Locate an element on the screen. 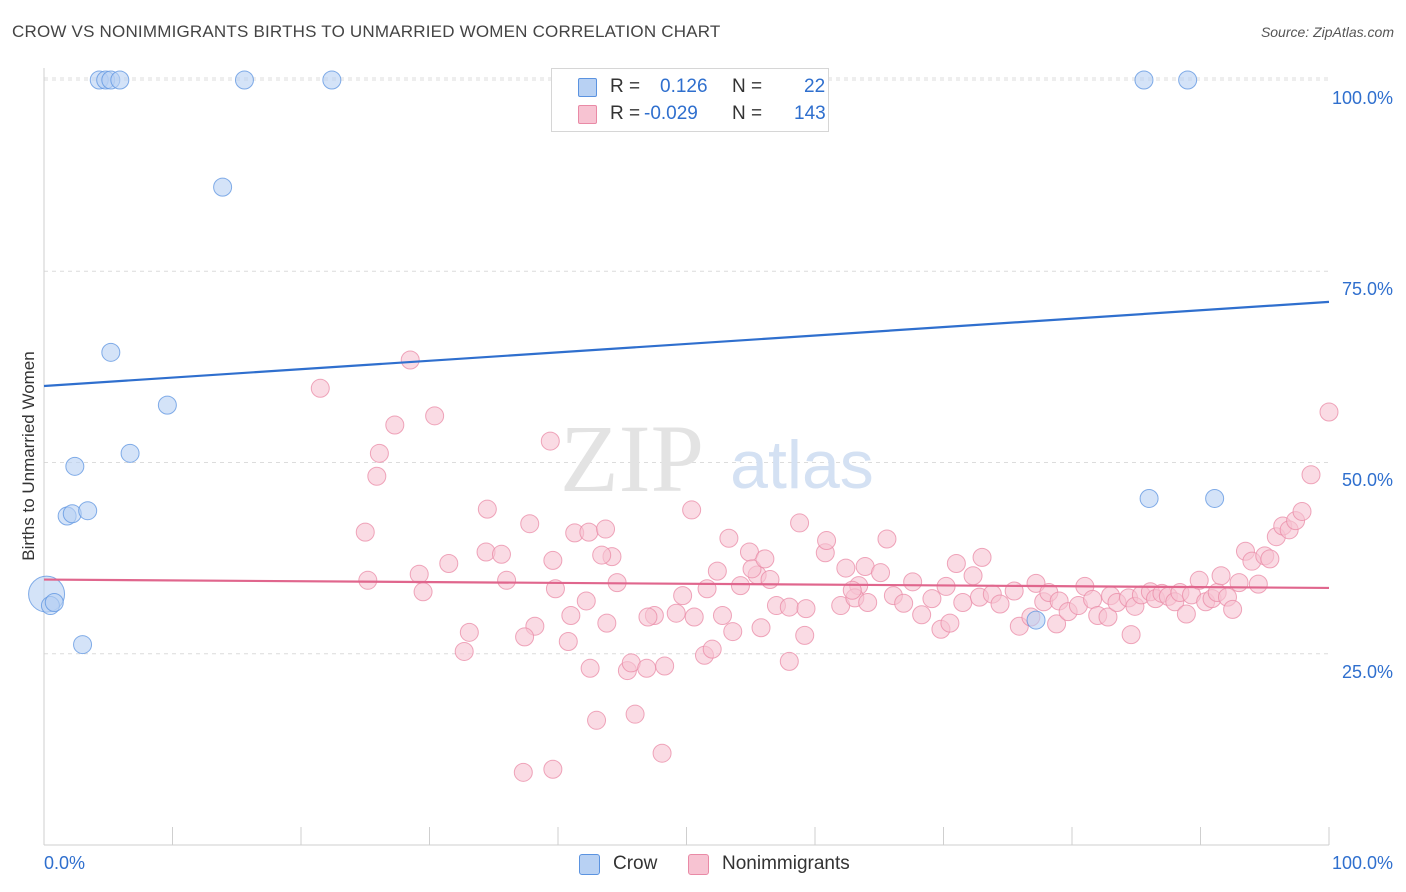 The height and width of the screenshot is (892, 1406). legend-r-value-crow: 0.126 is located at coordinates (684, 86).